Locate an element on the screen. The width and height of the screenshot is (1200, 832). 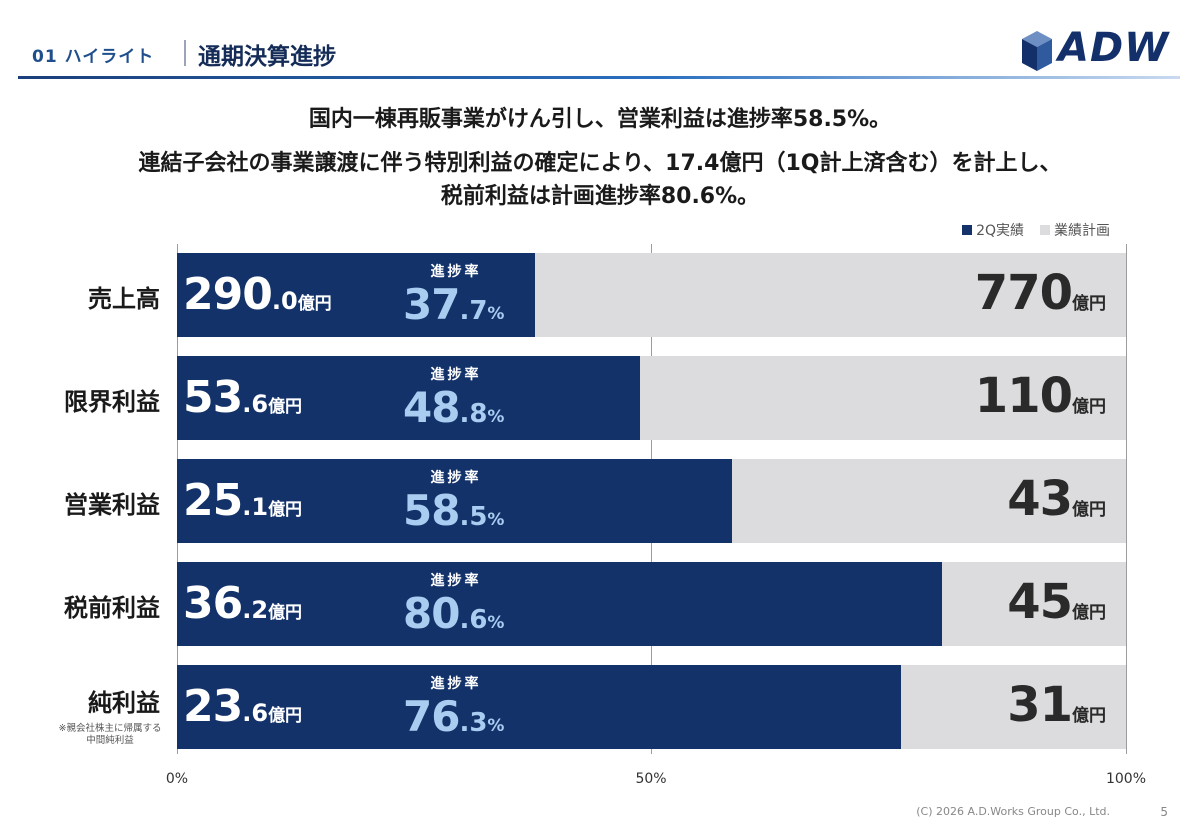
category-label: 税前利益 is located at coordinates (112, 608).